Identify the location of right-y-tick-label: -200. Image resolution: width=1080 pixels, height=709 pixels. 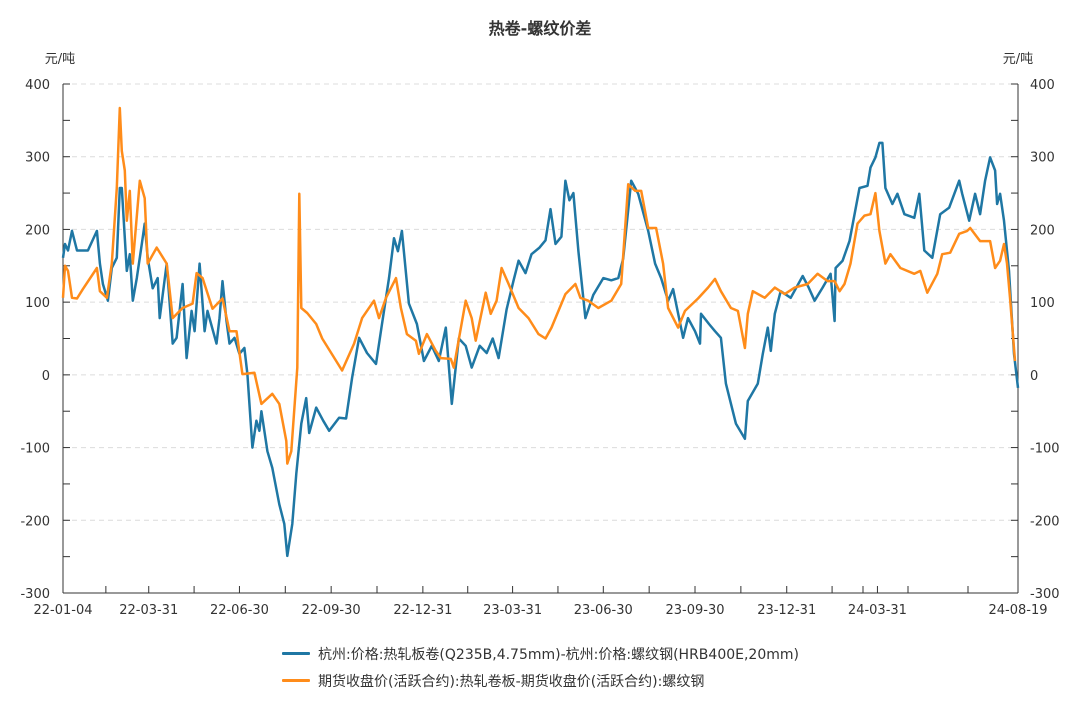
(1045, 521).